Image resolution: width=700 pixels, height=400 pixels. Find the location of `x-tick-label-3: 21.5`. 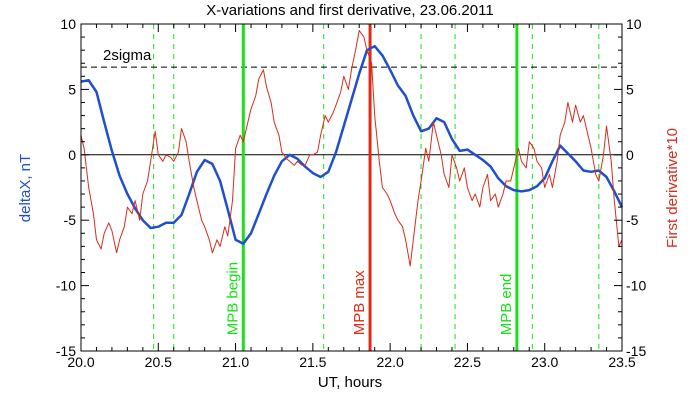

x-tick-label-3: 21.5 is located at coordinates (312, 362).